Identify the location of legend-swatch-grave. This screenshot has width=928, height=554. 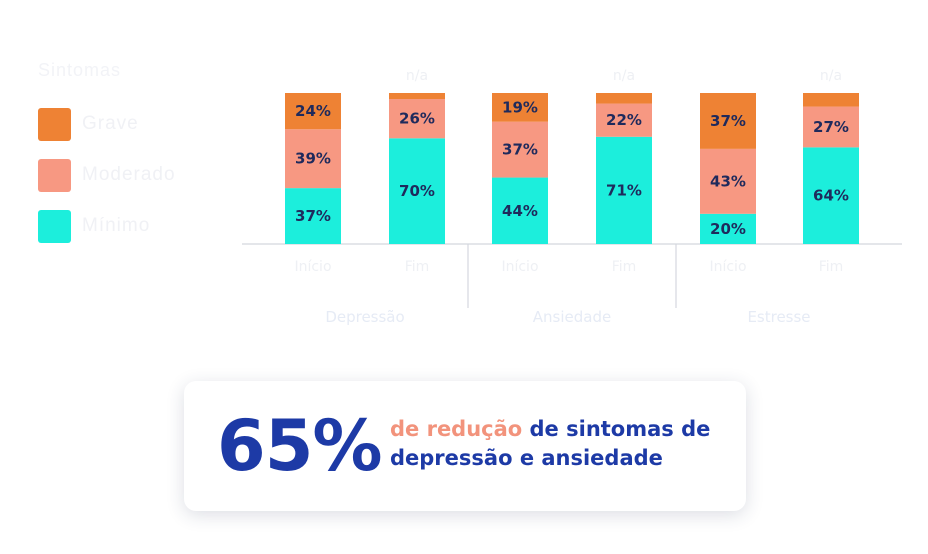
(54, 124).